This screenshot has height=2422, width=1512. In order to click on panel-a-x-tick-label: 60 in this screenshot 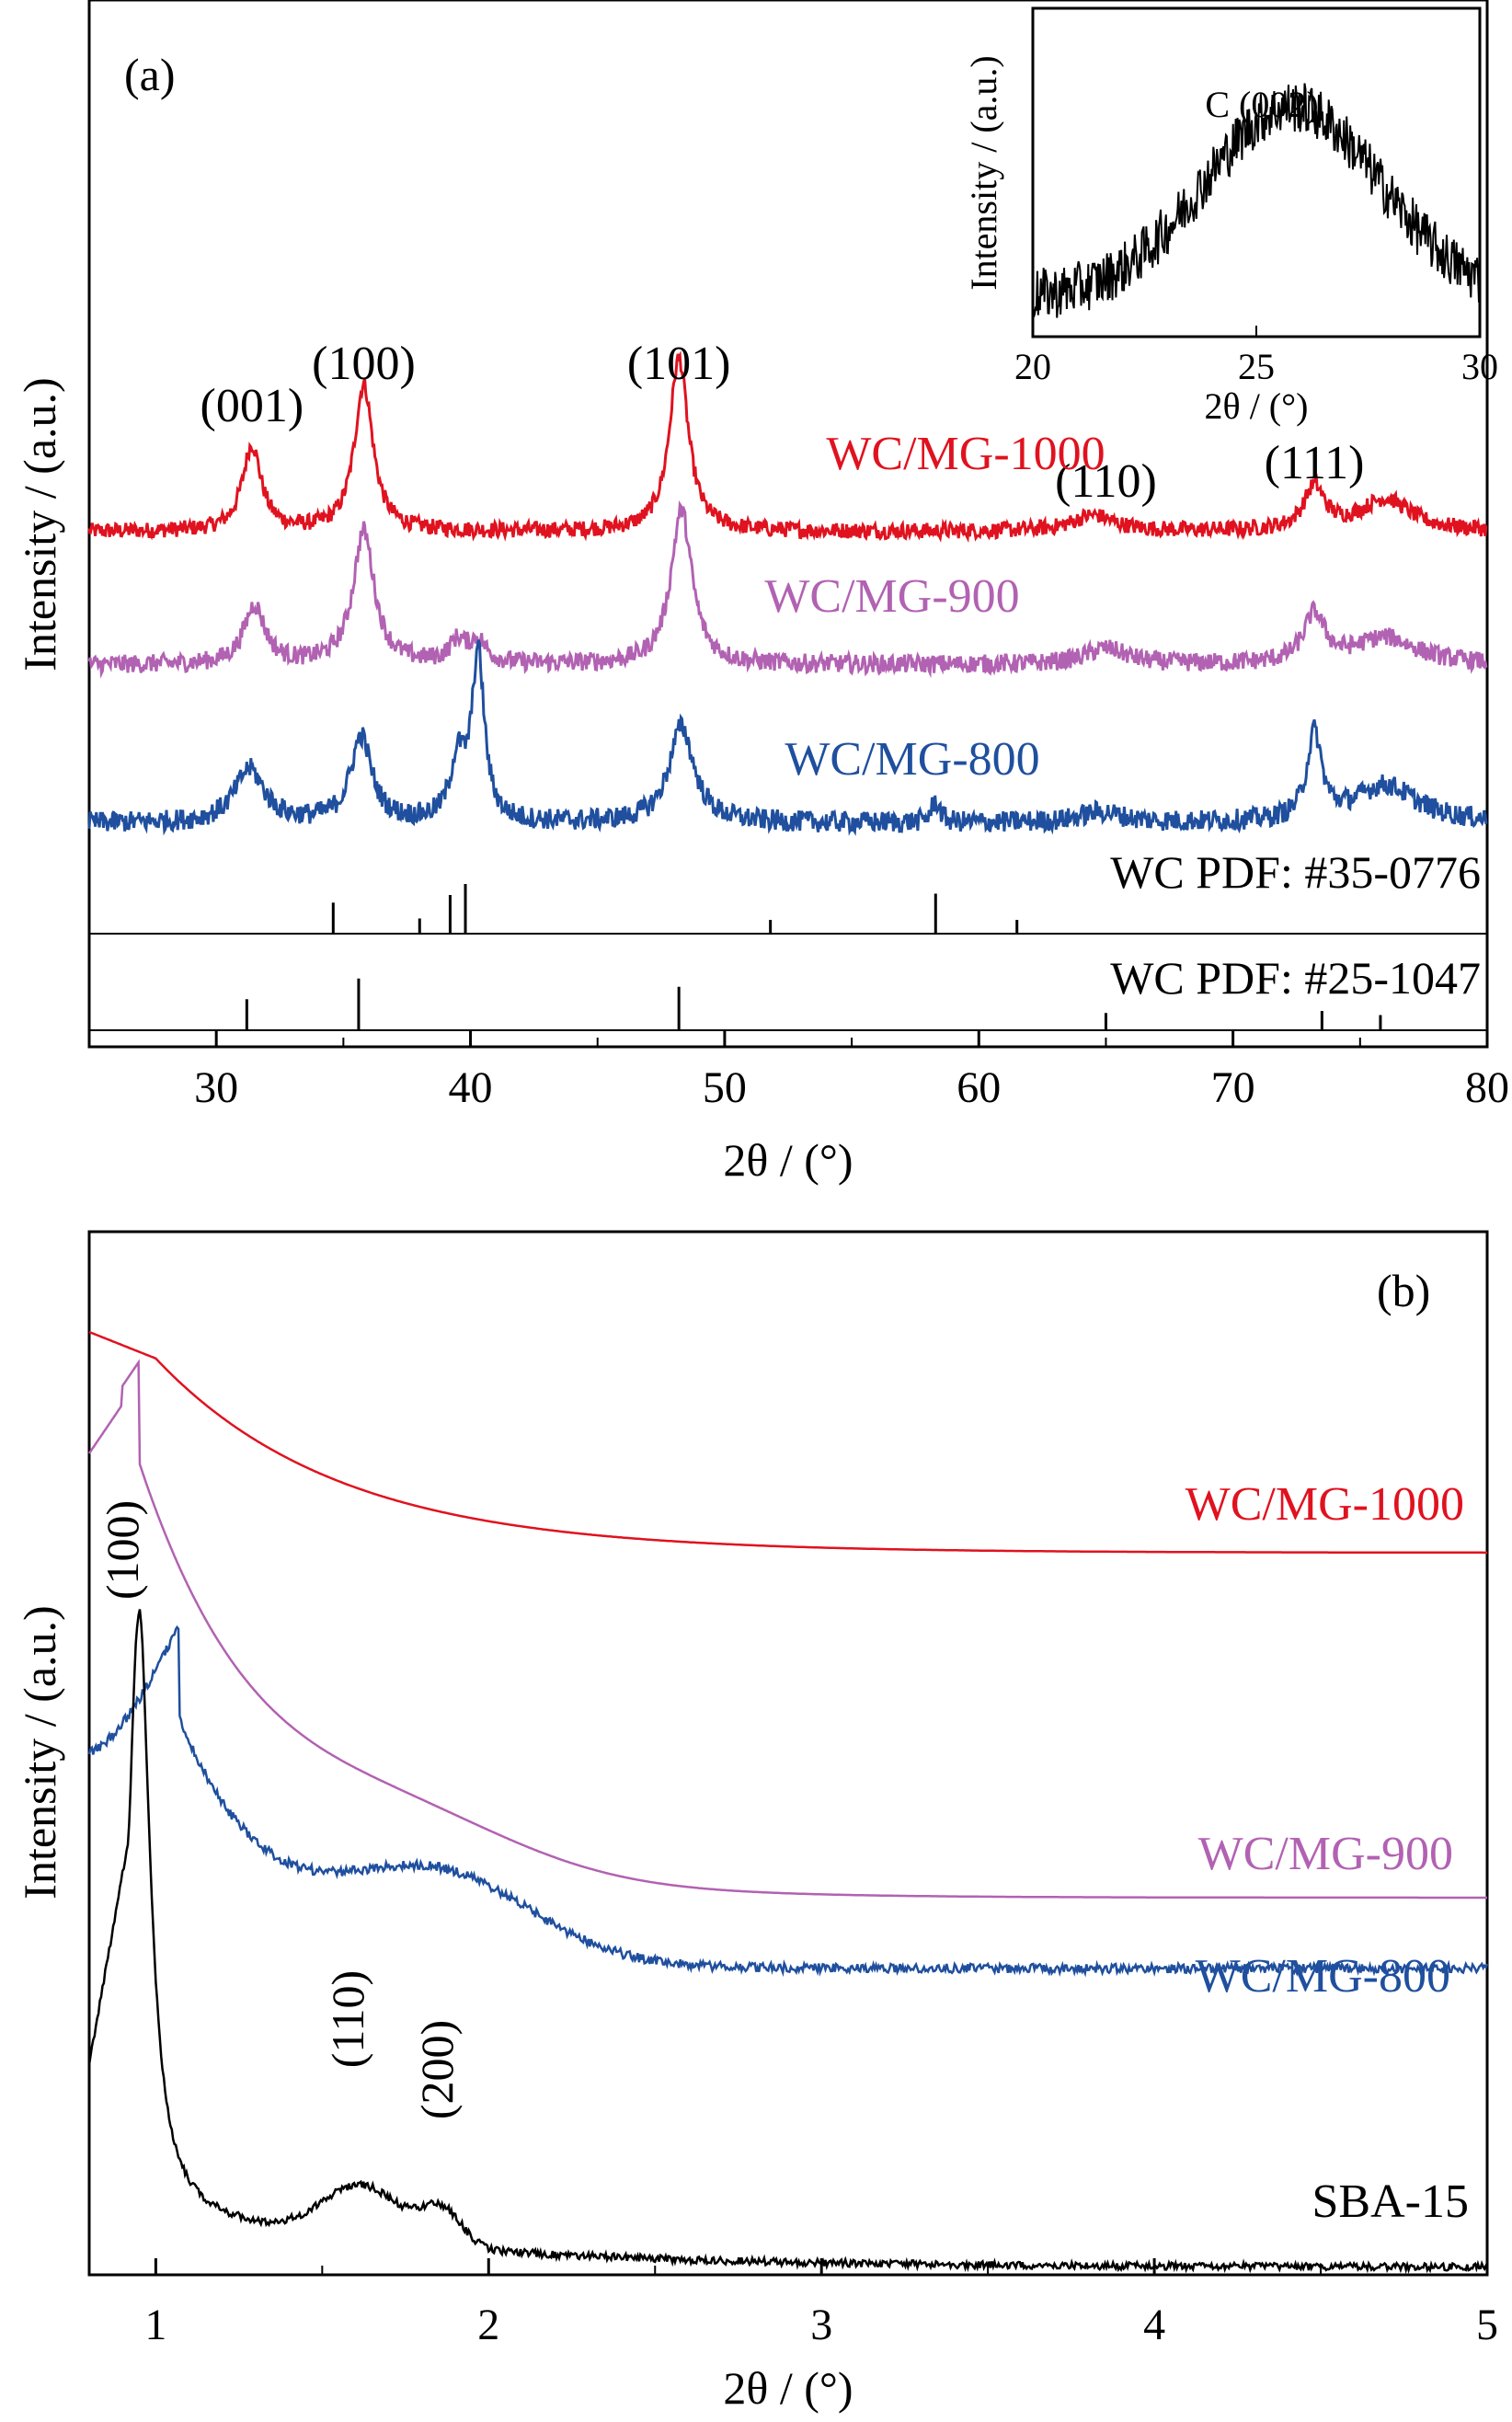, I will do `click(978, 1087)`.